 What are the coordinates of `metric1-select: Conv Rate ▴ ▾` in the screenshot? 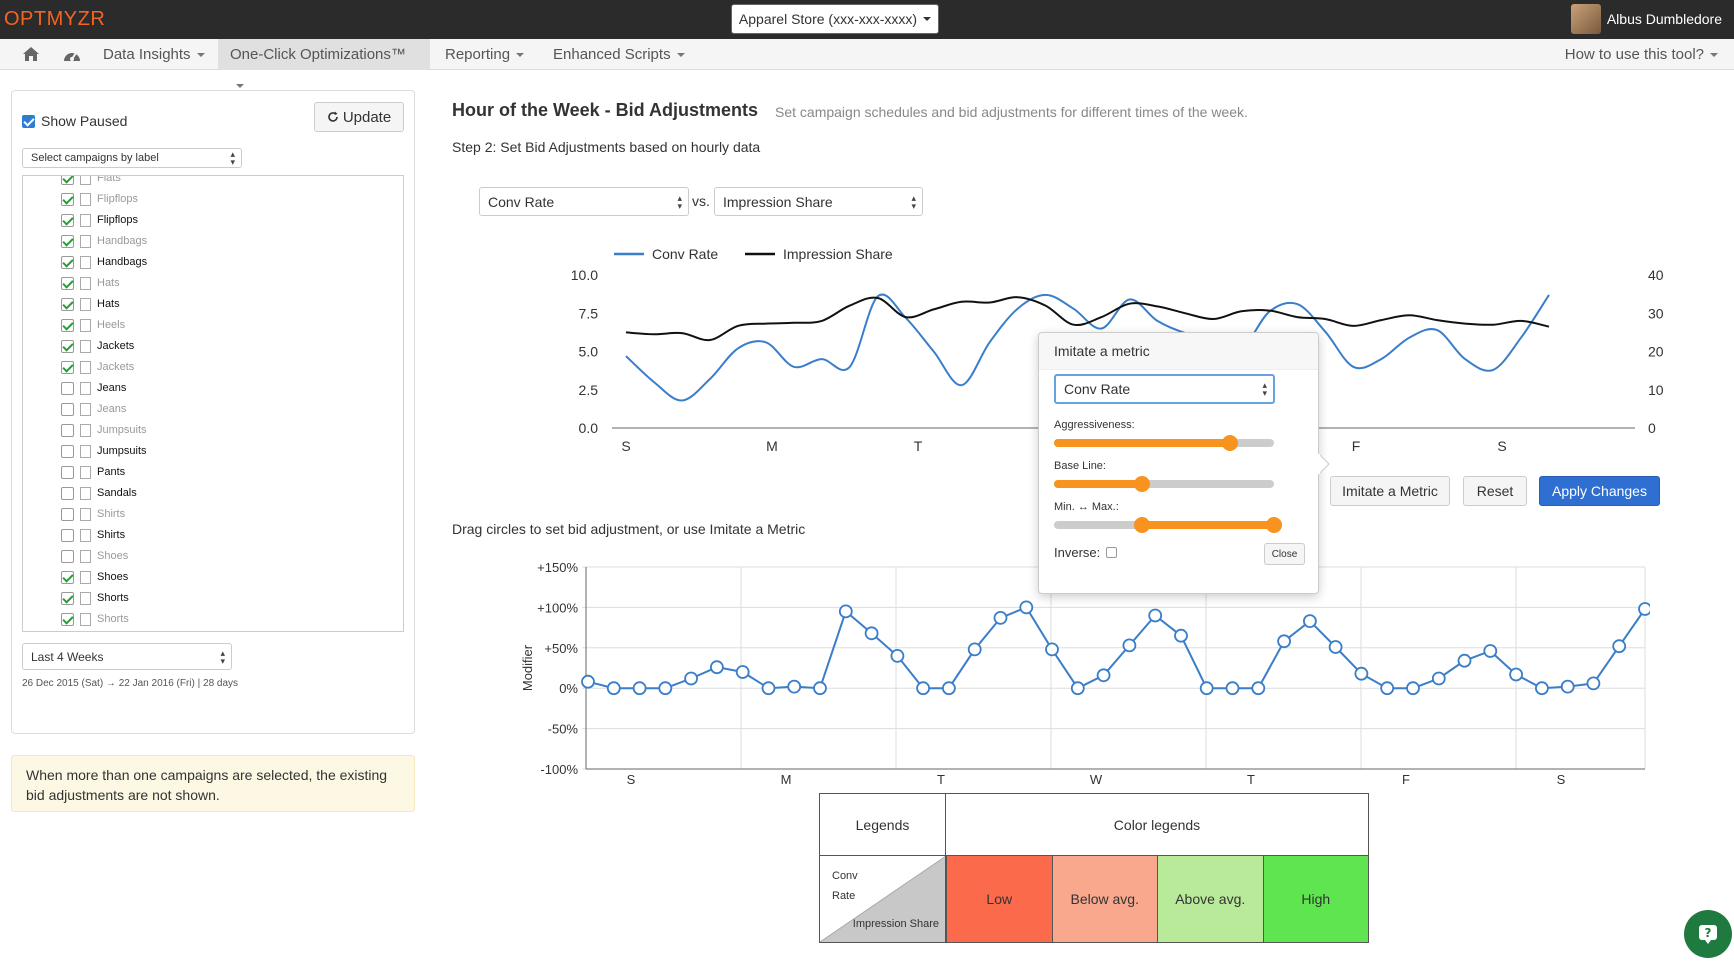 It's located at (584, 201).